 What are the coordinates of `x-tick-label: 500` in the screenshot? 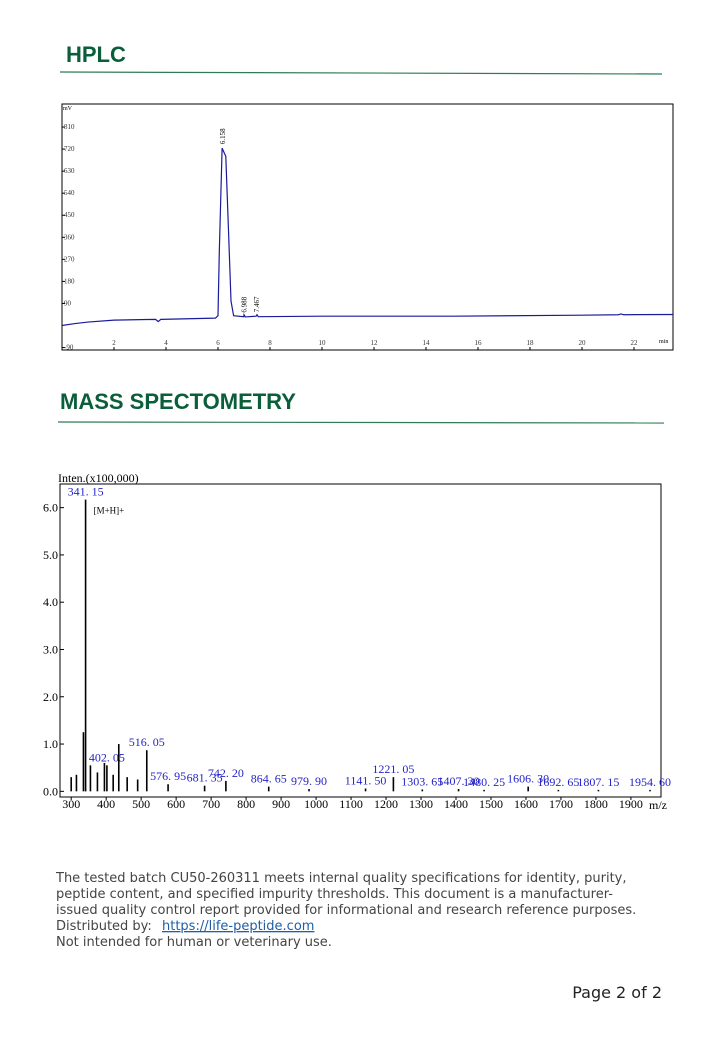 It's located at (141, 804).